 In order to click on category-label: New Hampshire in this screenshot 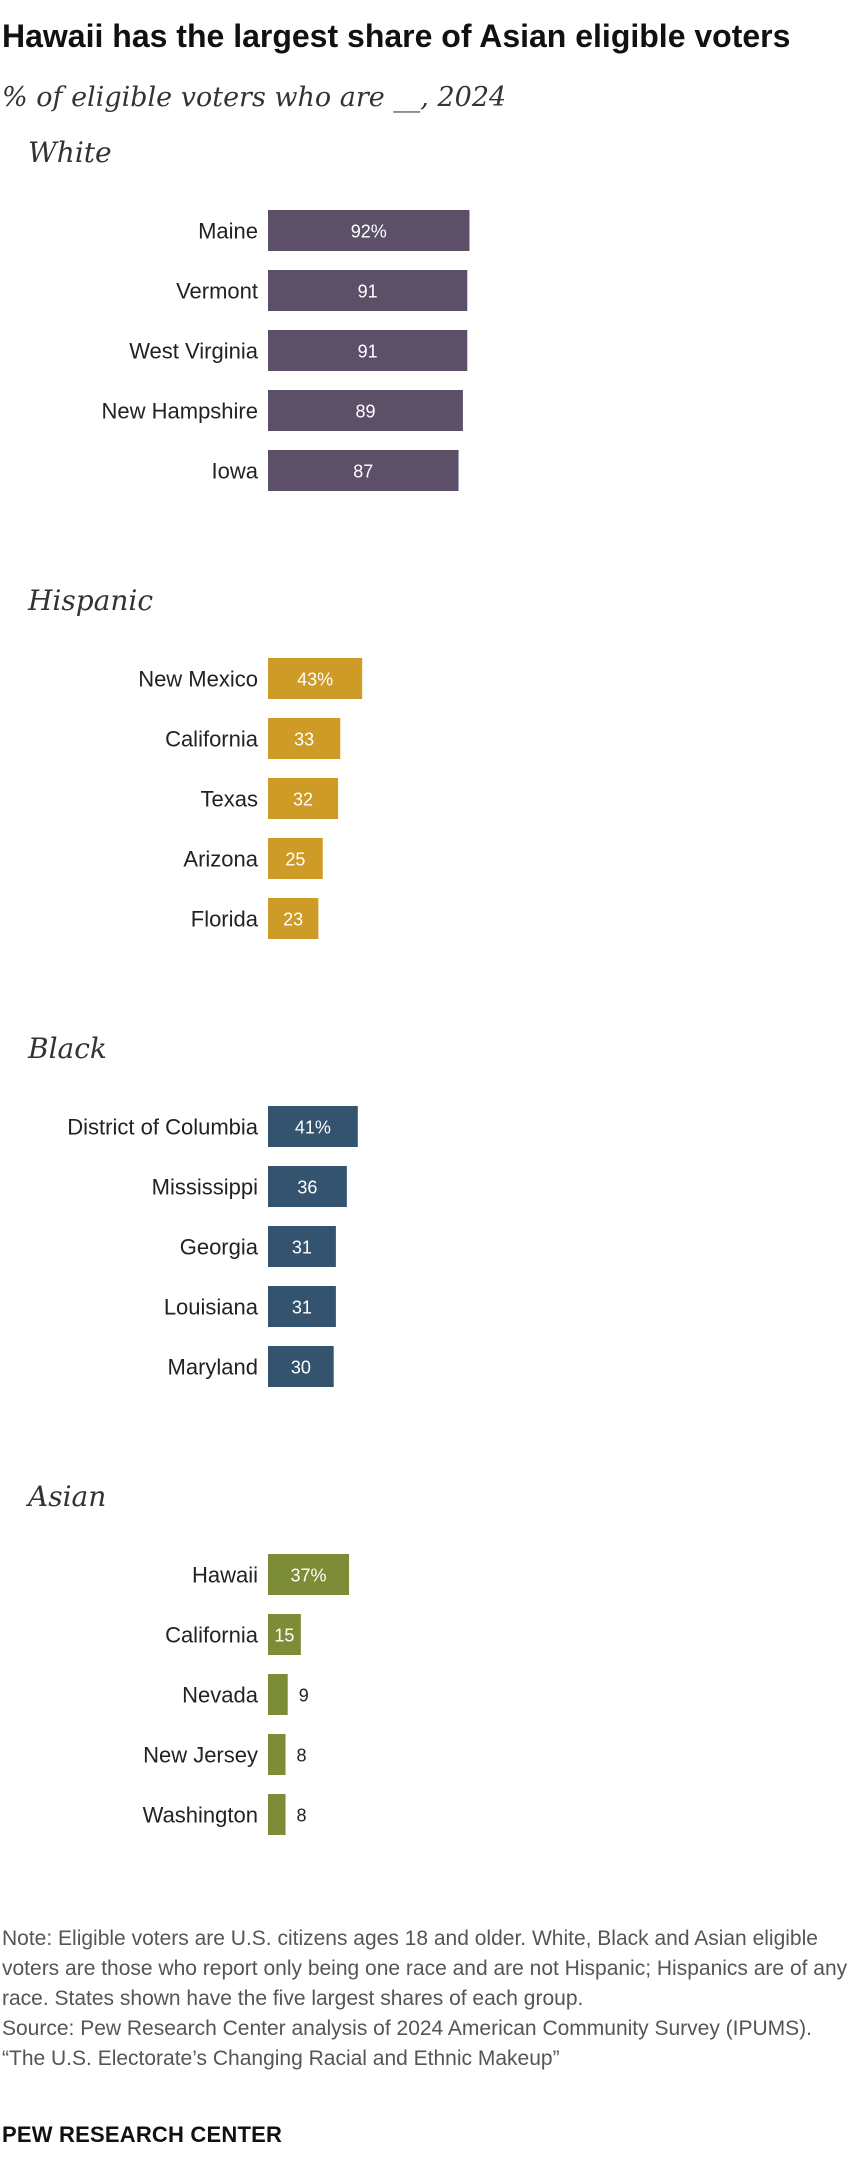, I will do `click(180, 411)`.